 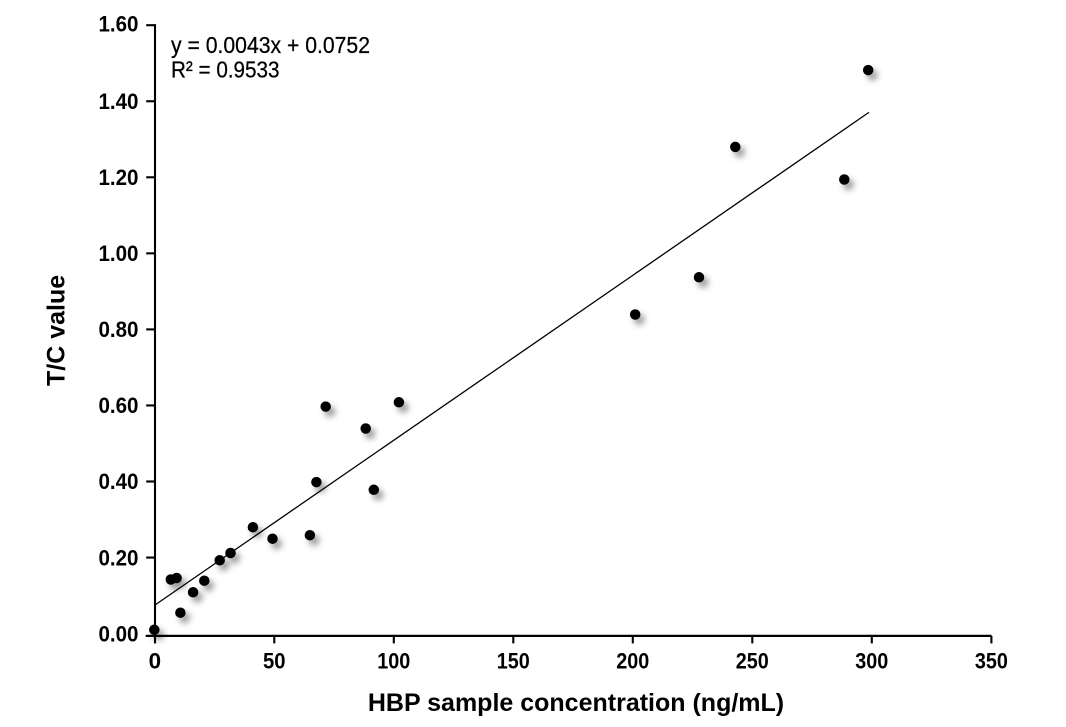 What do you see at coordinates (871, 661) in the screenshot?
I see `svg-text: 300` at bounding box center [871, 661].